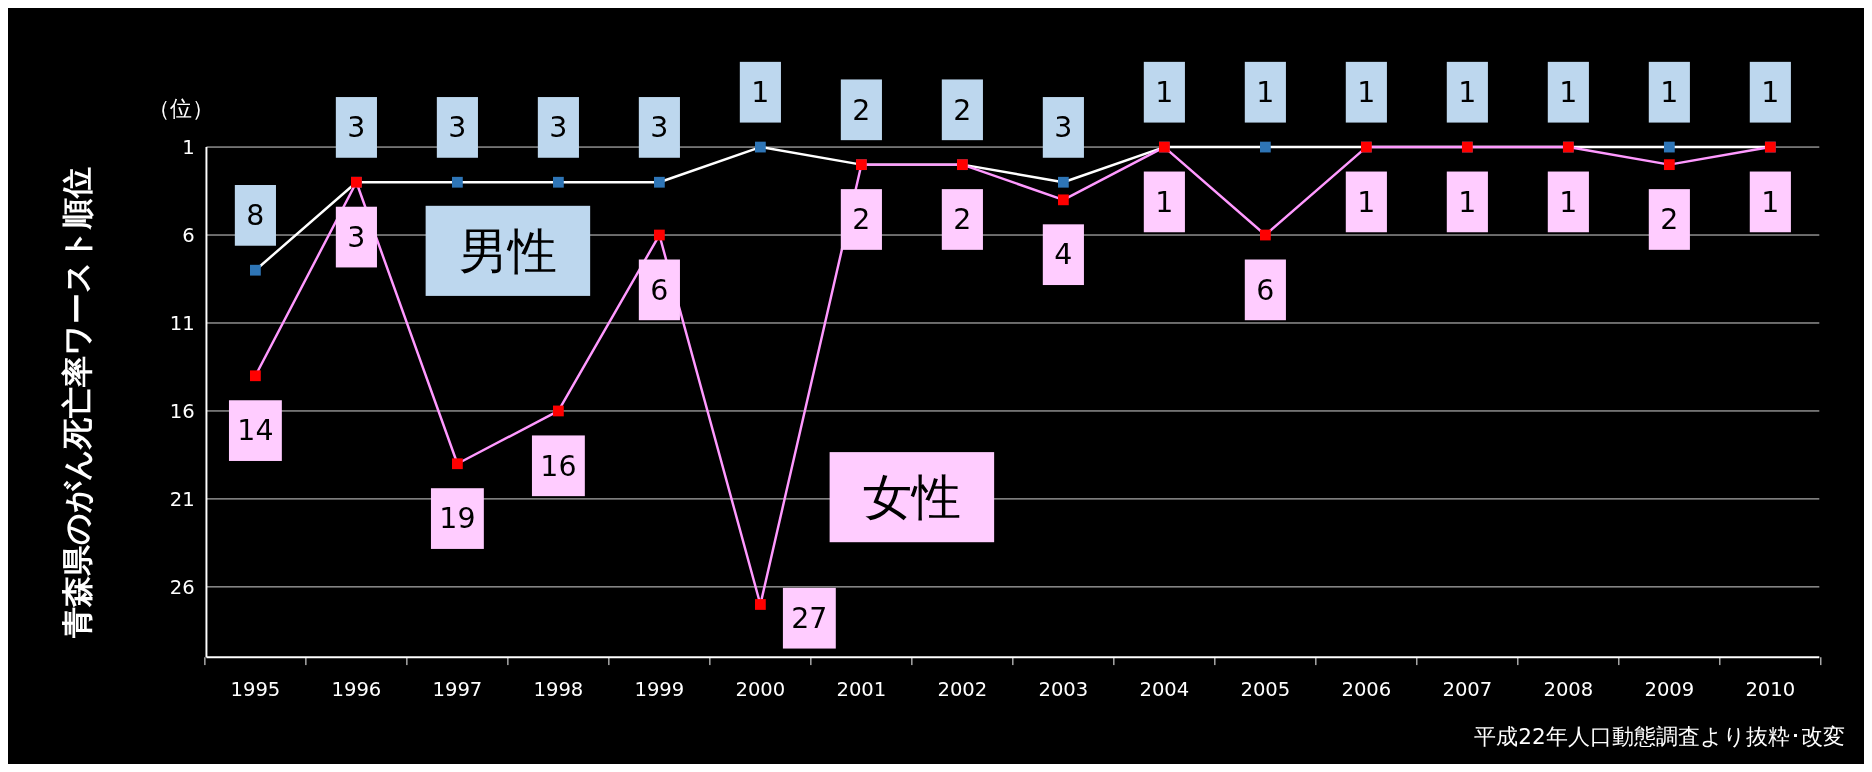 The image size is (1872, 772). Describe the element at coordinates (558, 466) in the screenshot. I see `data-label: 16` at that location.